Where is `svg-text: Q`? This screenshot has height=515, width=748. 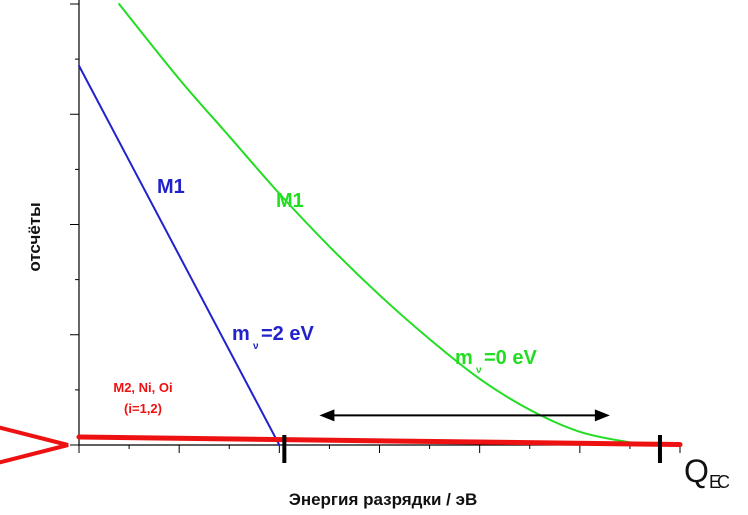 svg-text: Q is located at coordinates (696, 471).